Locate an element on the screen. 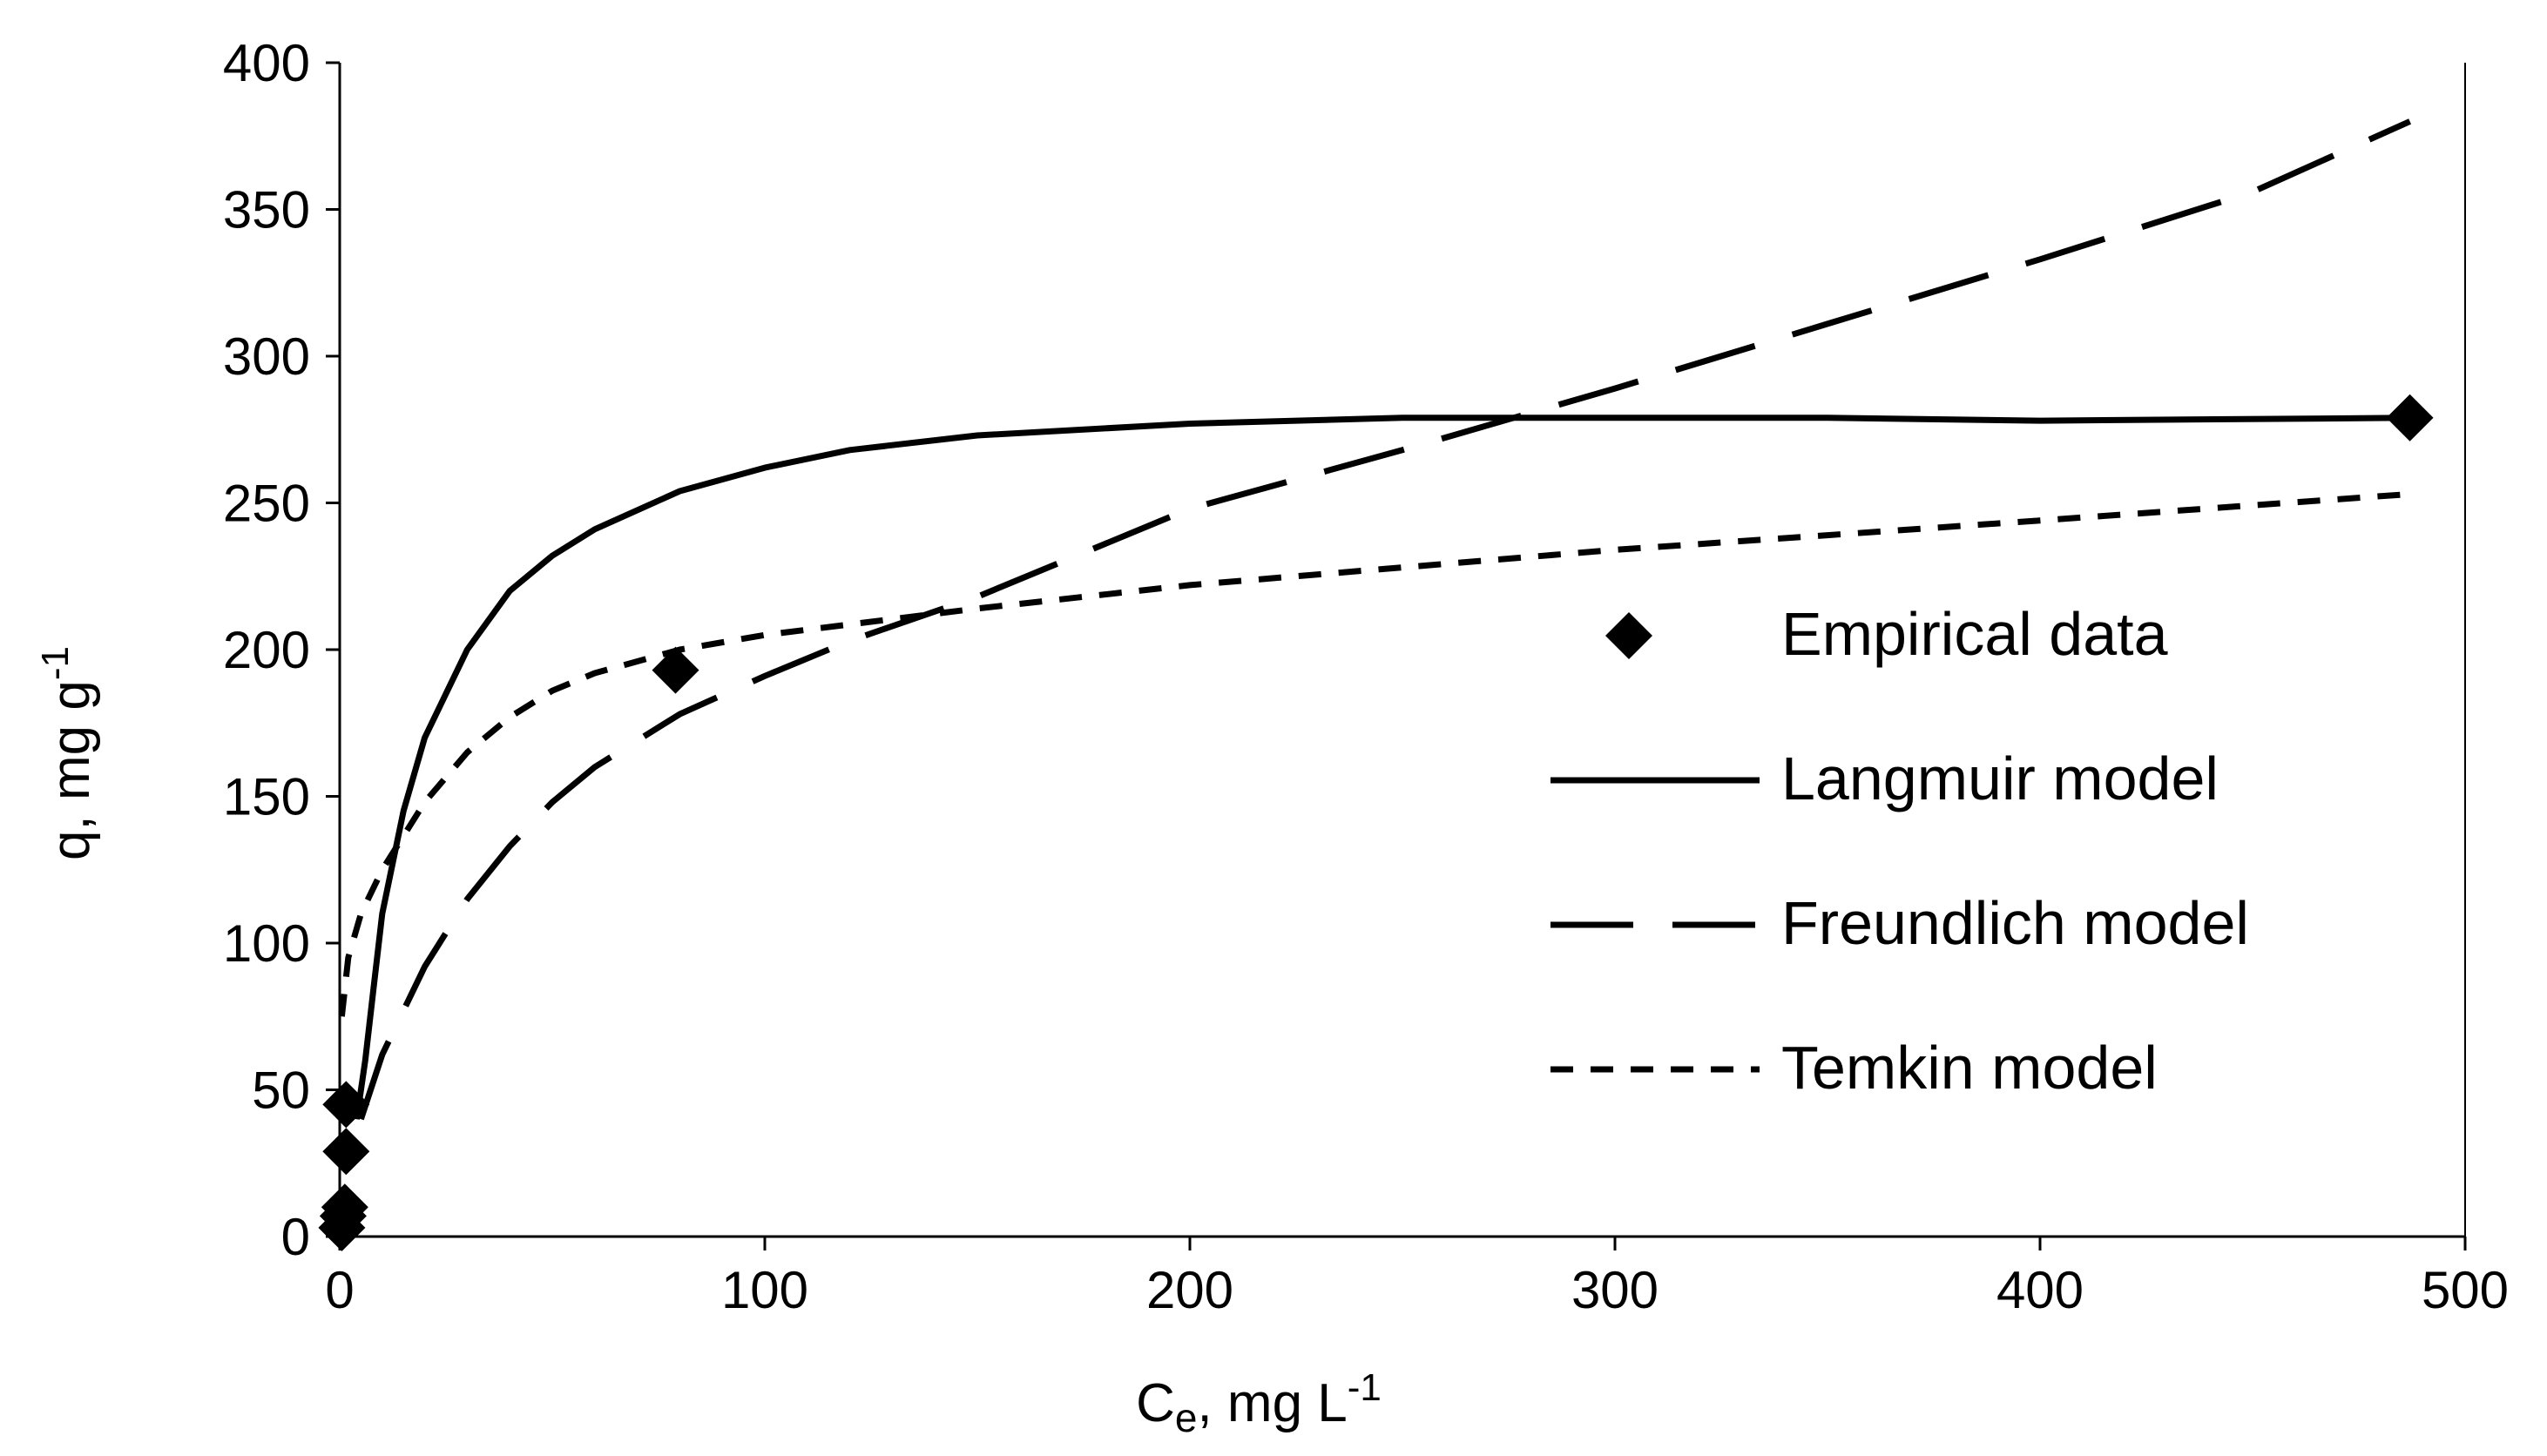 This screenshot has width=2547, height=1456. x-axis-title-sub: e is located at coordinates (1186, 1417).